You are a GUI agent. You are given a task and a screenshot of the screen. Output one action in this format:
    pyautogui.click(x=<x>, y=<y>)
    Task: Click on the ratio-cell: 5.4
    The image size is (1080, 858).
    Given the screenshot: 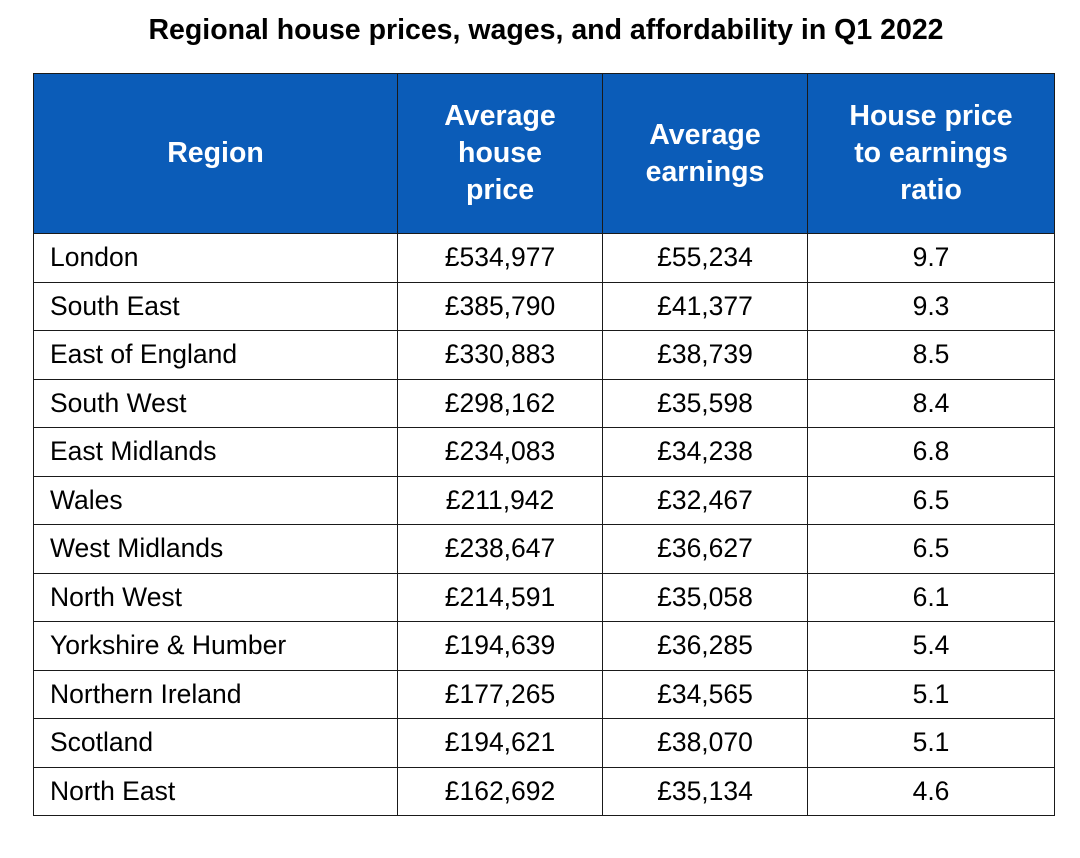 What is the action you would take?
    pyautogui.click(x=931, y=646)
    